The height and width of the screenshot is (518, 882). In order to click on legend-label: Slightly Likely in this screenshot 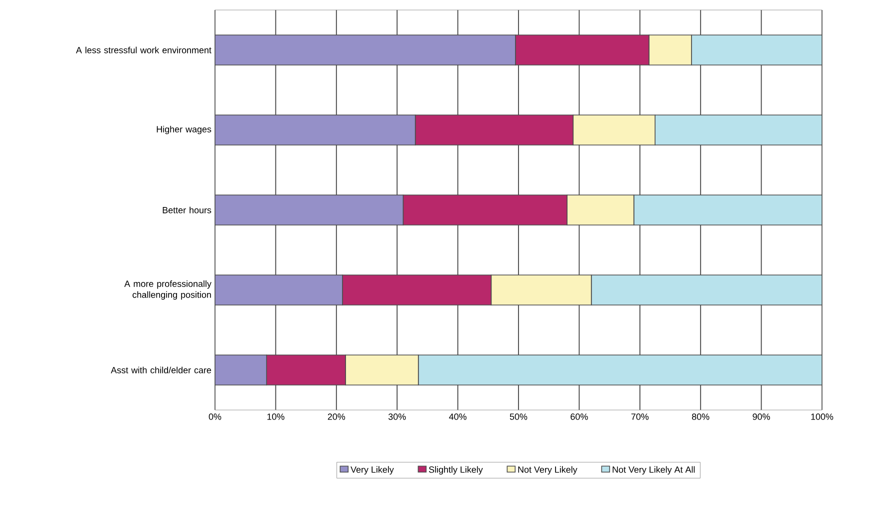, I will do `click(455, 470)`.